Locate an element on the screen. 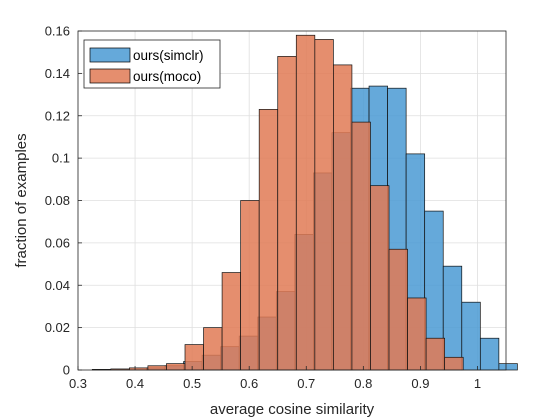 The height and width of the screenshot is (420, 560). y-tick-label: 0.04 is located at coordinates (57, 285).